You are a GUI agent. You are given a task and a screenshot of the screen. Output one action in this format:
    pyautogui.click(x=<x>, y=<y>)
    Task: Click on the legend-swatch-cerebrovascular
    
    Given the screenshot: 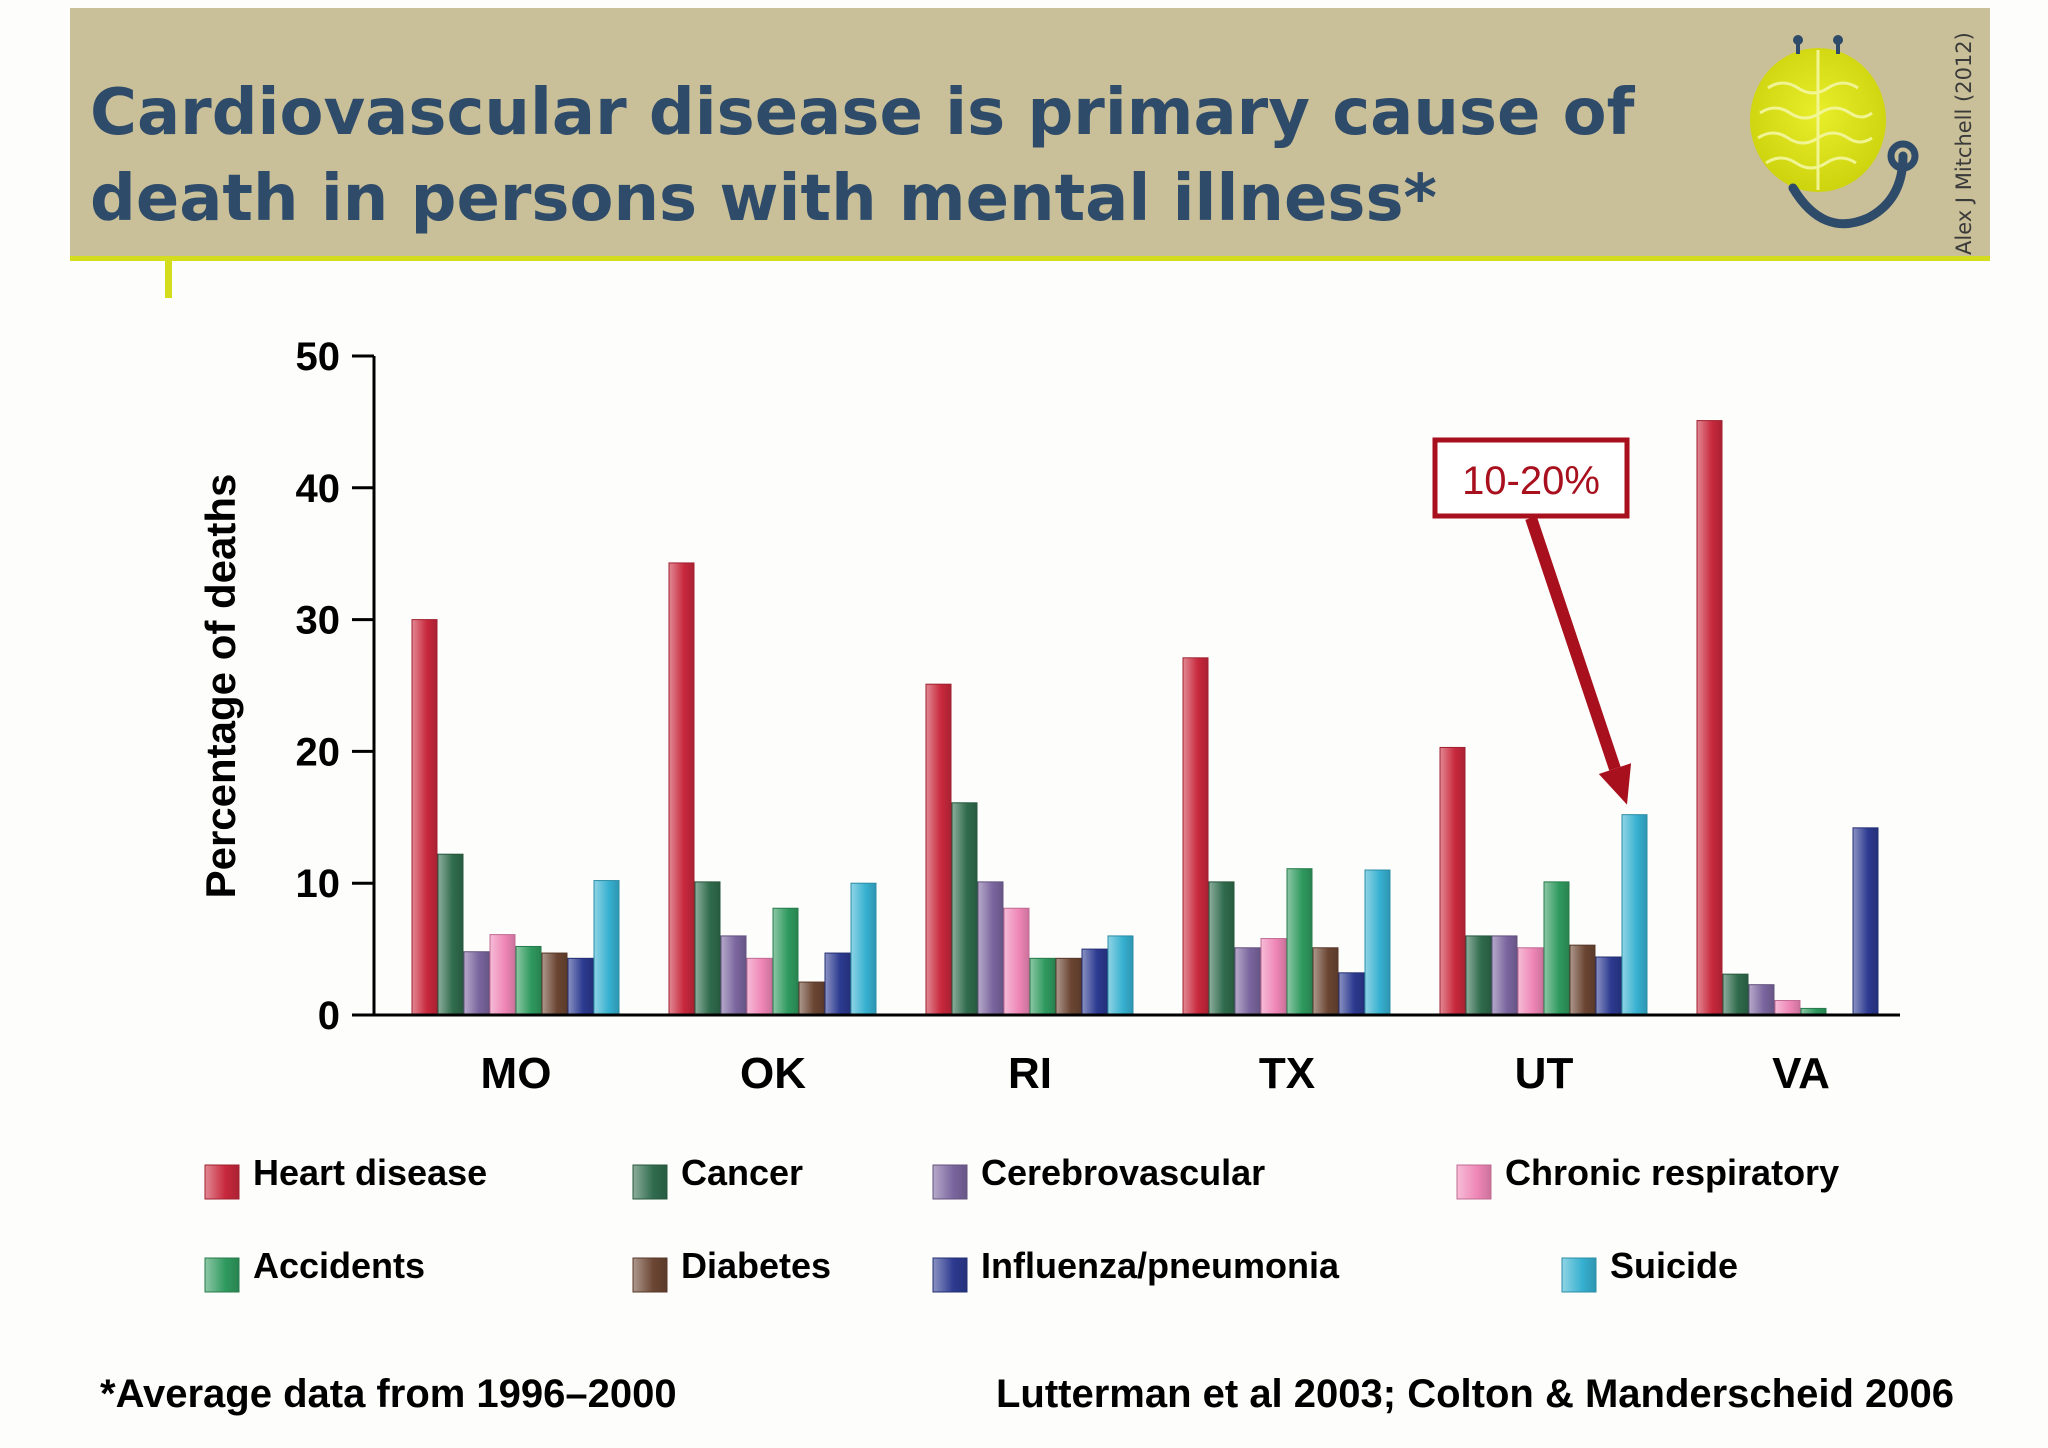 What is the action you would take?
    pyautogui.click(x=950, y=1182)
    